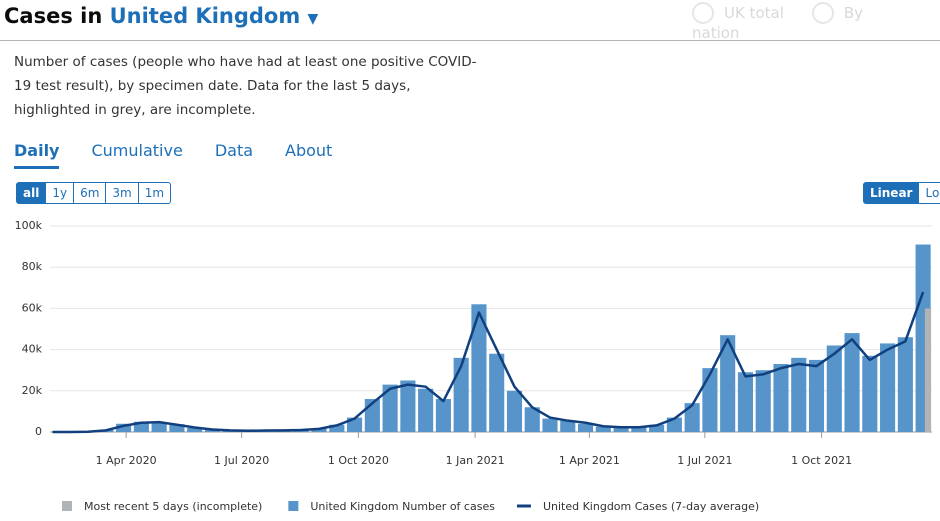 Image resolution: width=940 pixels, height=521 pixels. I want to click on legend-label: United Kingdom Cases (7-day average), so click(651, 506).